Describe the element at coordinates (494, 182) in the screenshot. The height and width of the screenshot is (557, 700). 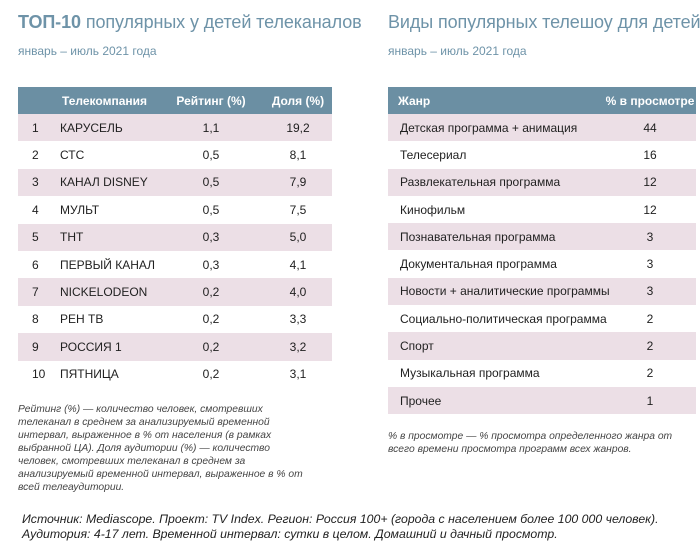
I see `genre-cell: Развлекательная программа` at that location.